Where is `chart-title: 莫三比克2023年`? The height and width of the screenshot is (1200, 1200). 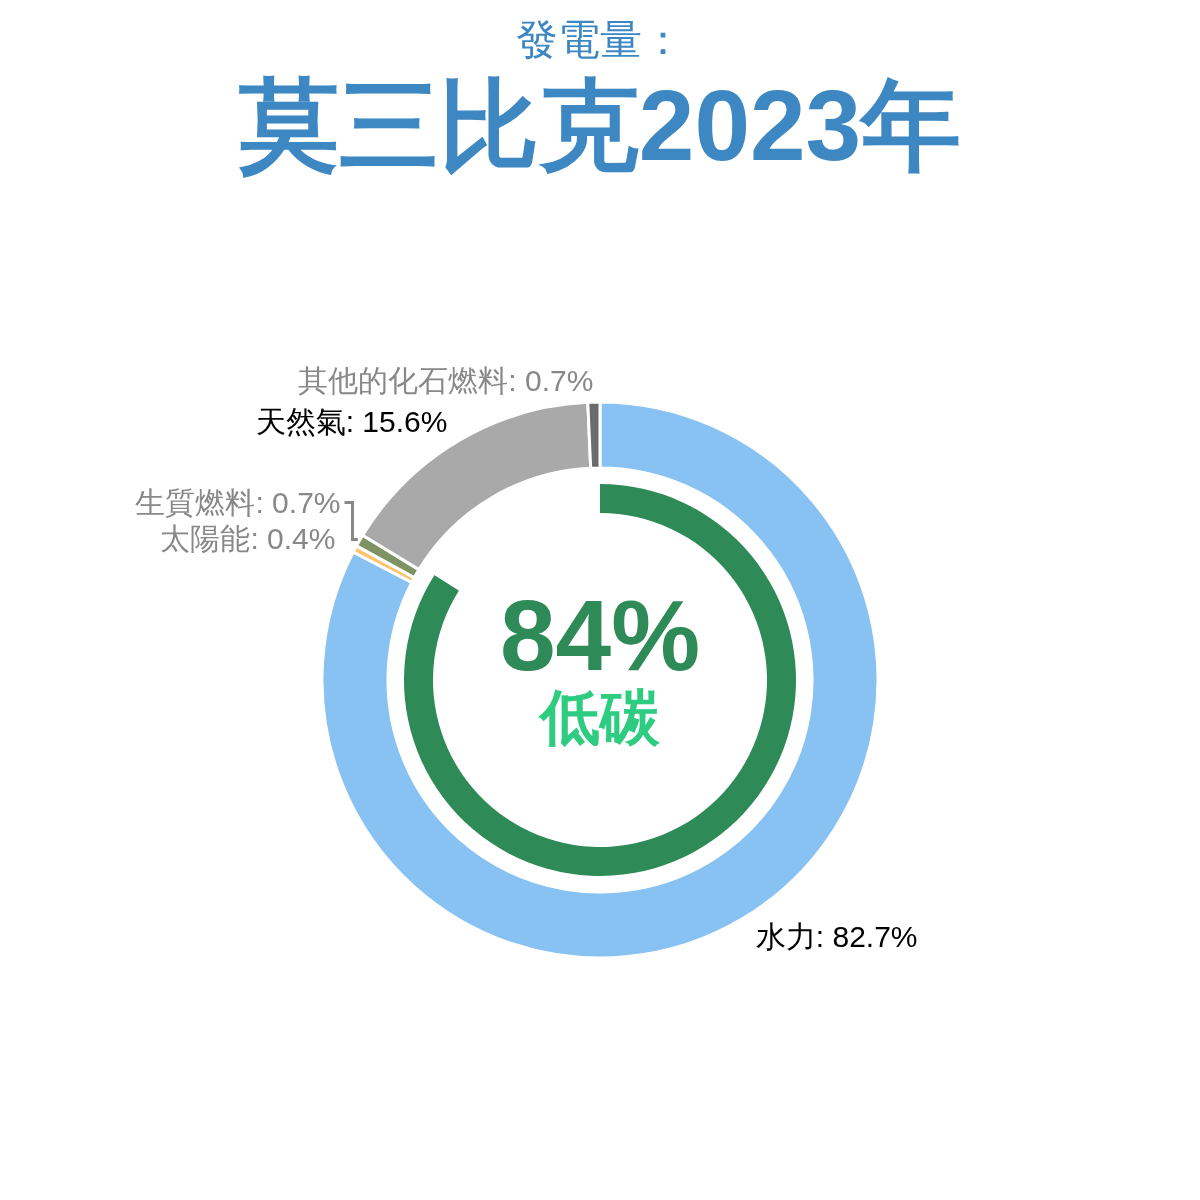
chart-title: 莫三比克2023年 is located at coordinates (600, 125).